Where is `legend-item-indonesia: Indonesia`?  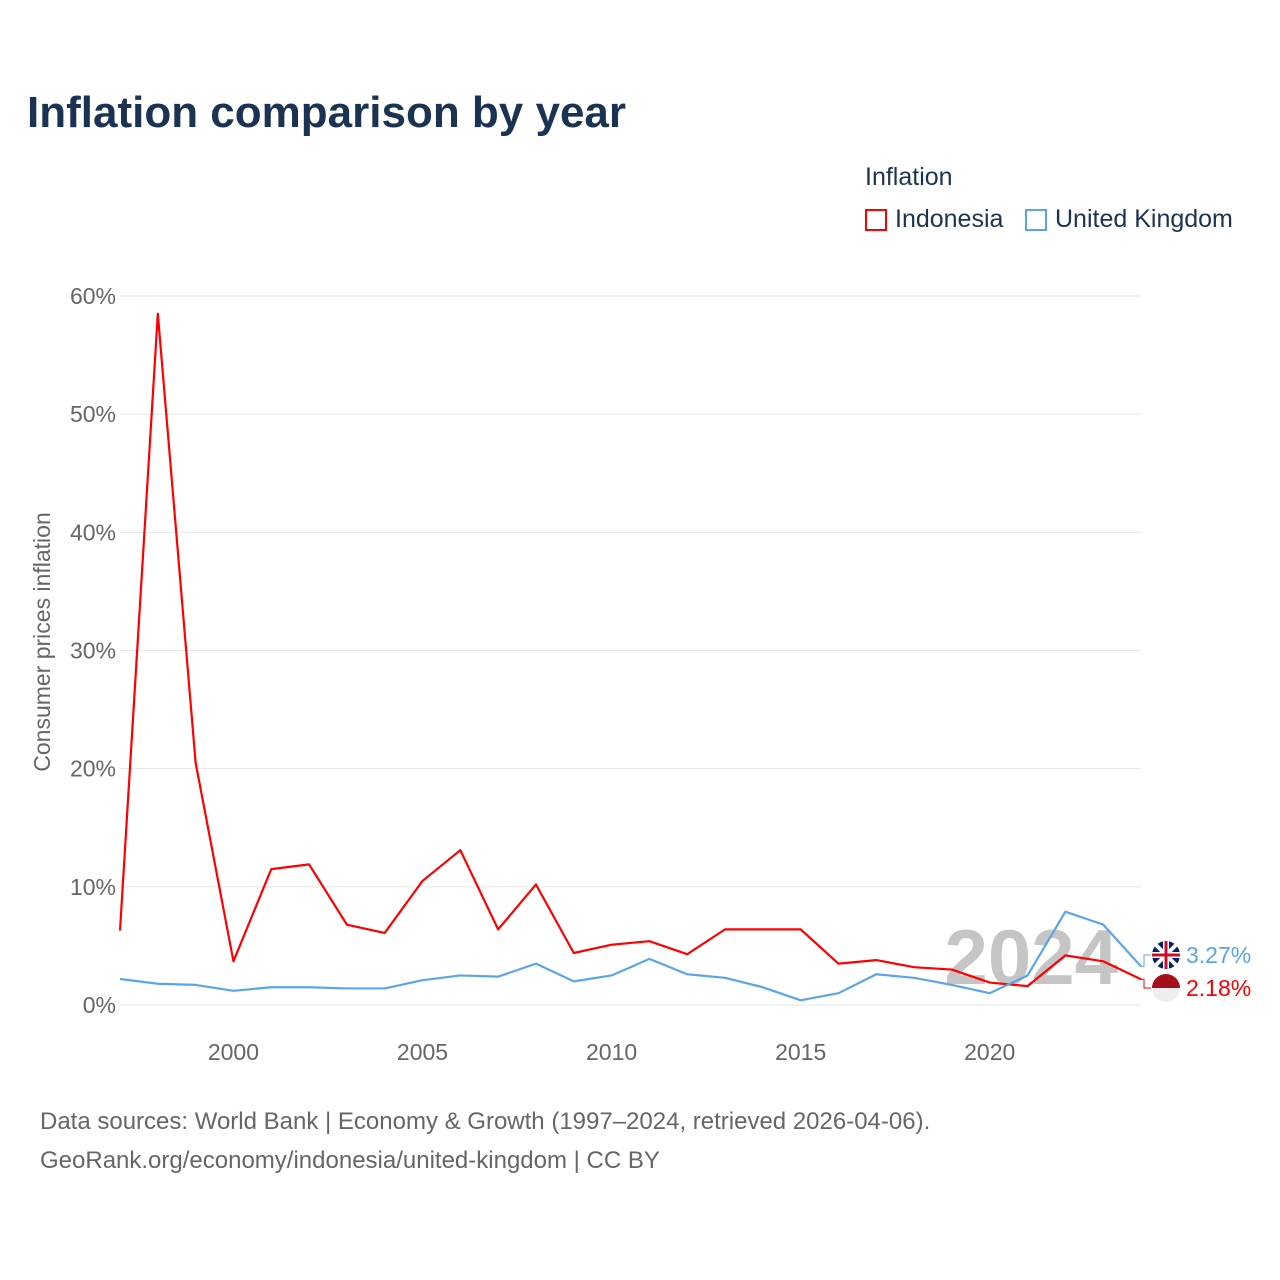 legend-item-indonesia: Indonesia is located at coordinates (934, 219).